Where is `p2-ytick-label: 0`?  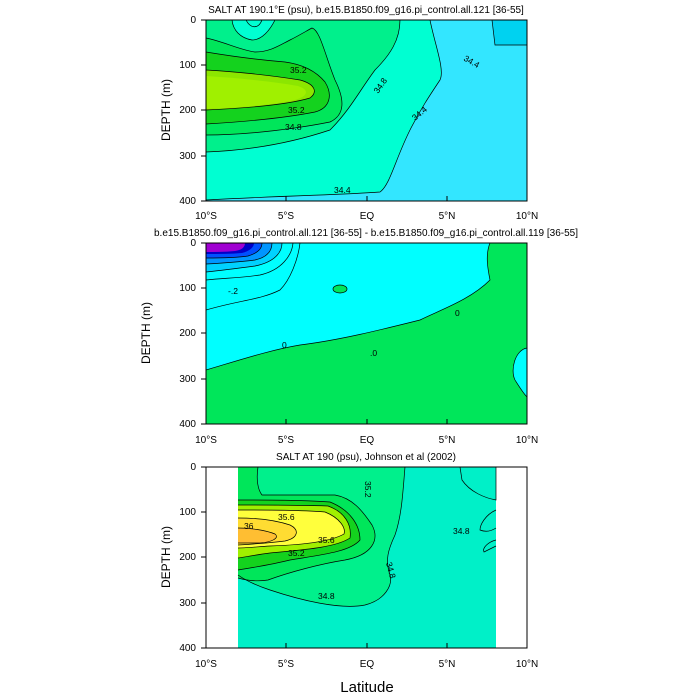
p2-ytick-label: 0 is located at coordinates (193, 243).